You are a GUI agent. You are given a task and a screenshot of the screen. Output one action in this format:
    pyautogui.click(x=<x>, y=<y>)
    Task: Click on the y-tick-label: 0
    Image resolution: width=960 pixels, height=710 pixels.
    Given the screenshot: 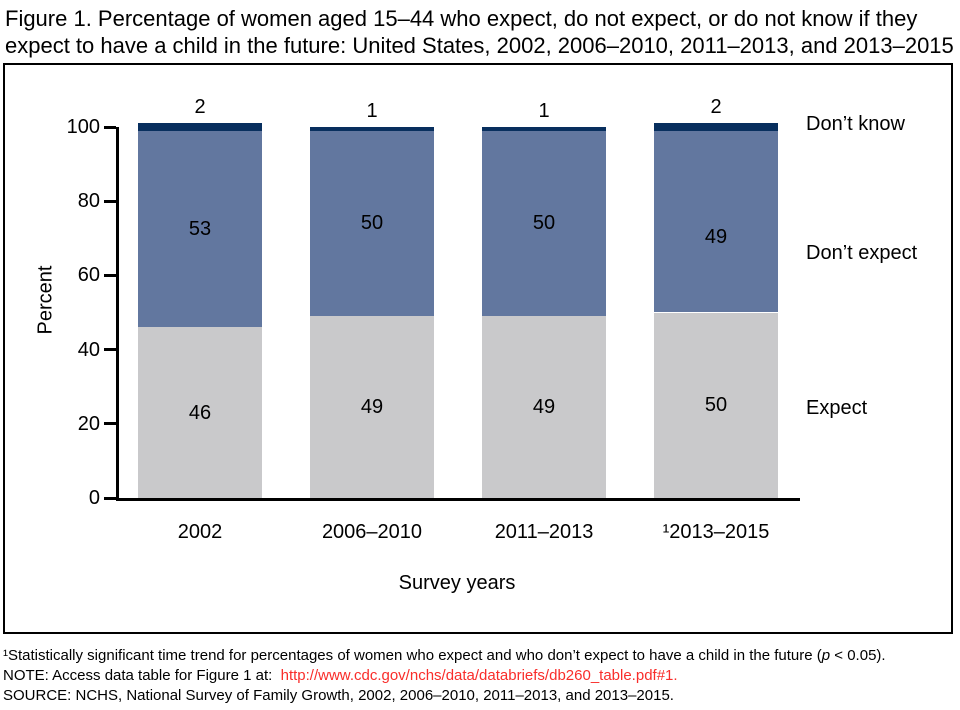 What is the action you would take?
    pyautogui.click(x=94, y=498)
    